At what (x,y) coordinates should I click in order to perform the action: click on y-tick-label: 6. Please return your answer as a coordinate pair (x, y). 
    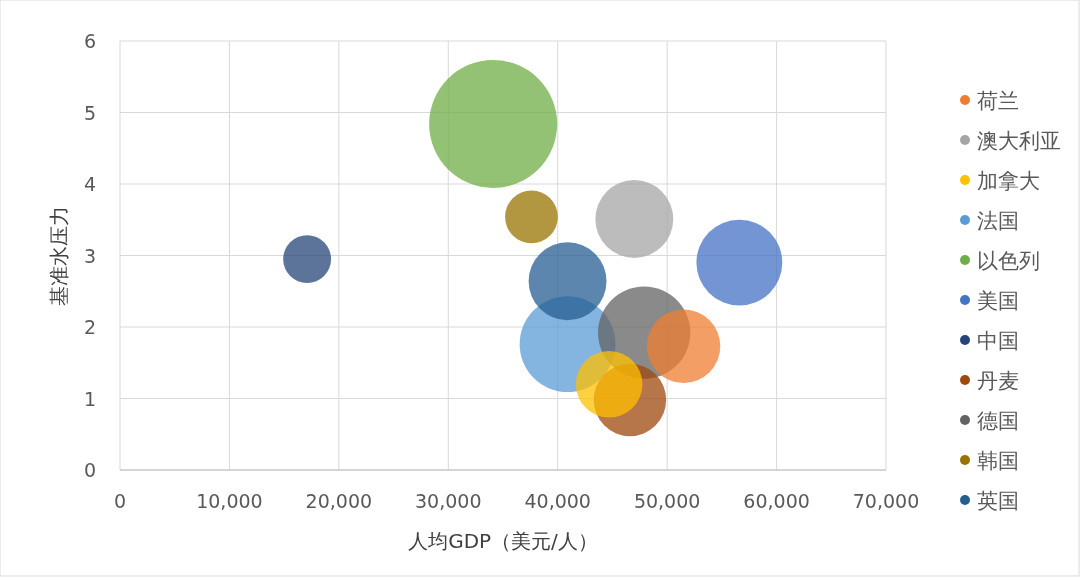
    Looking at the image, I should click on (89, 41).